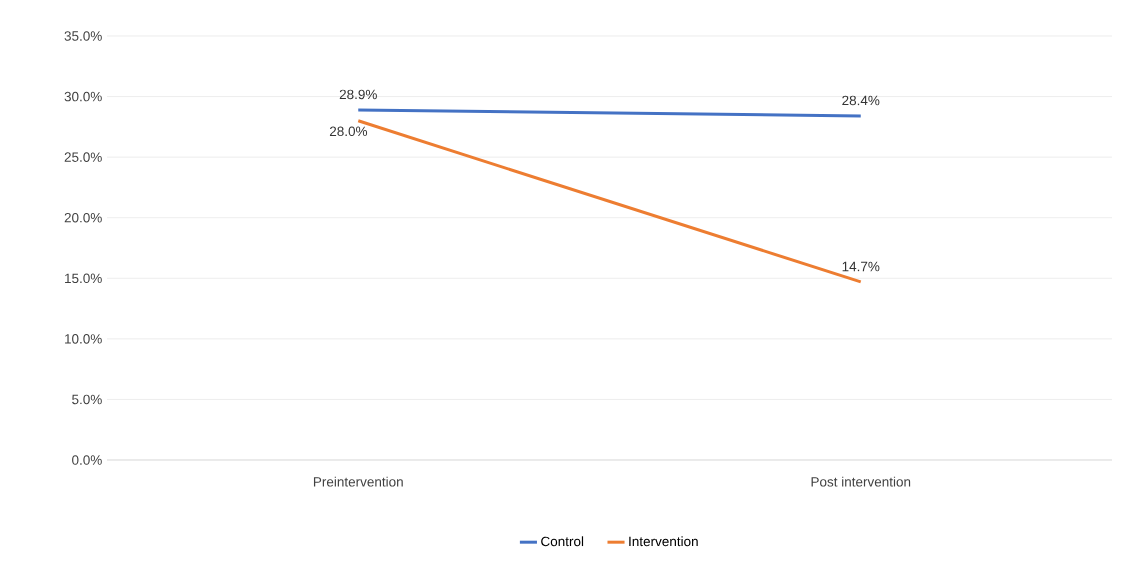  I want to click on y-tick-label: 35.0%, so click(83, 36).